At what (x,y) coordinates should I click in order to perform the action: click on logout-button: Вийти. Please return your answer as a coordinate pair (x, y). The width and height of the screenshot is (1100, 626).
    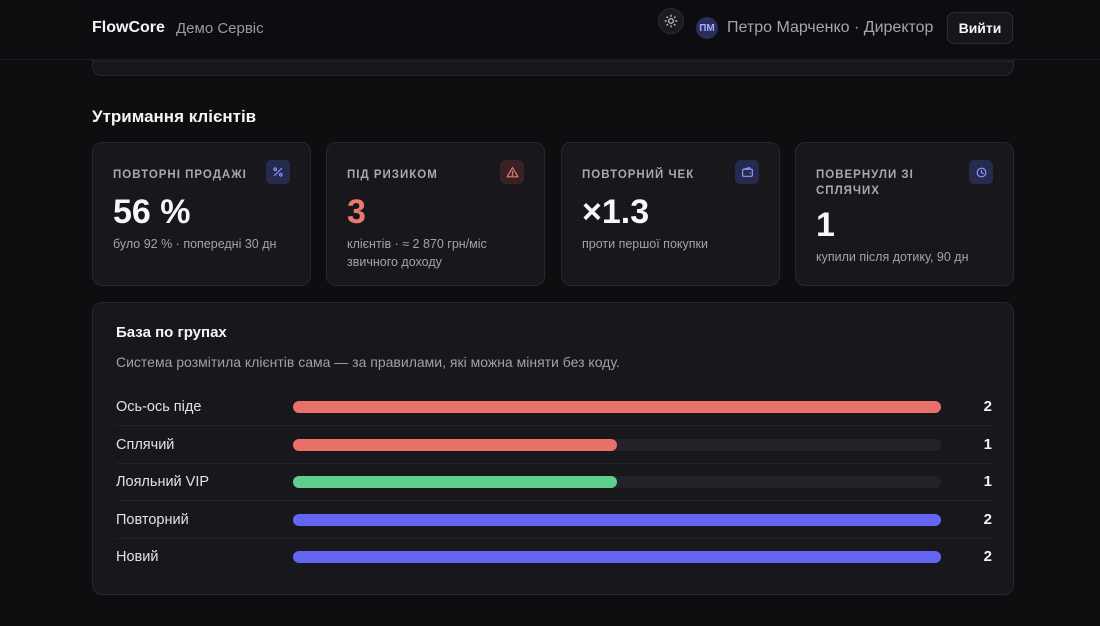
    Looking at the image, I should click on (980, 28).